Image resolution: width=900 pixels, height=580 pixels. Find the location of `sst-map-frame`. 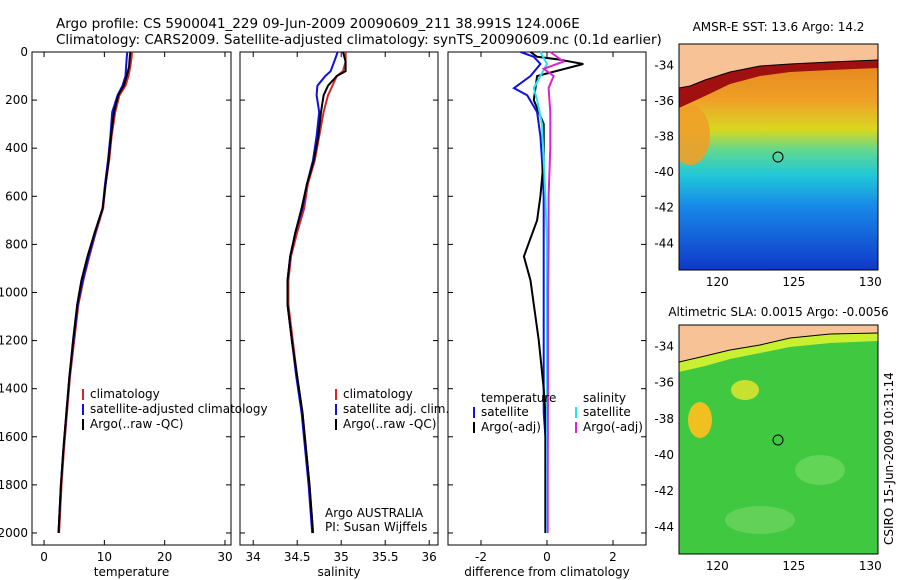

sst-map-frame is located at coordinates (778, 157).